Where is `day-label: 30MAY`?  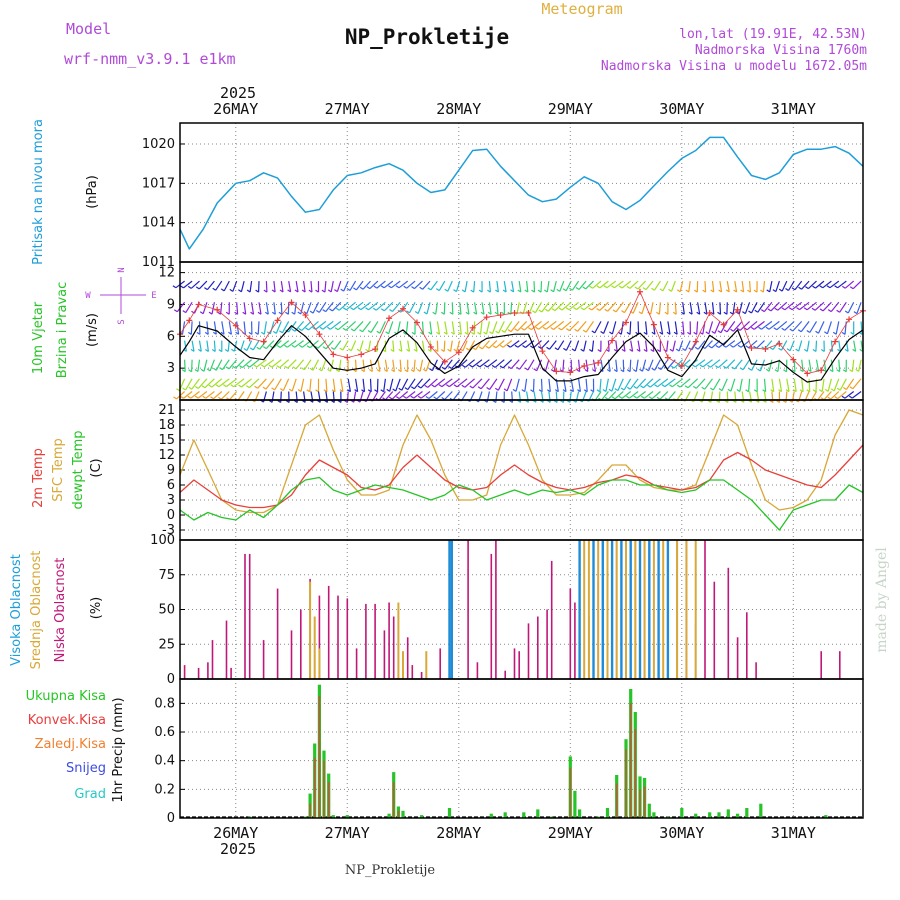
day-label: 30MAY is located at coordinates (681, 833).